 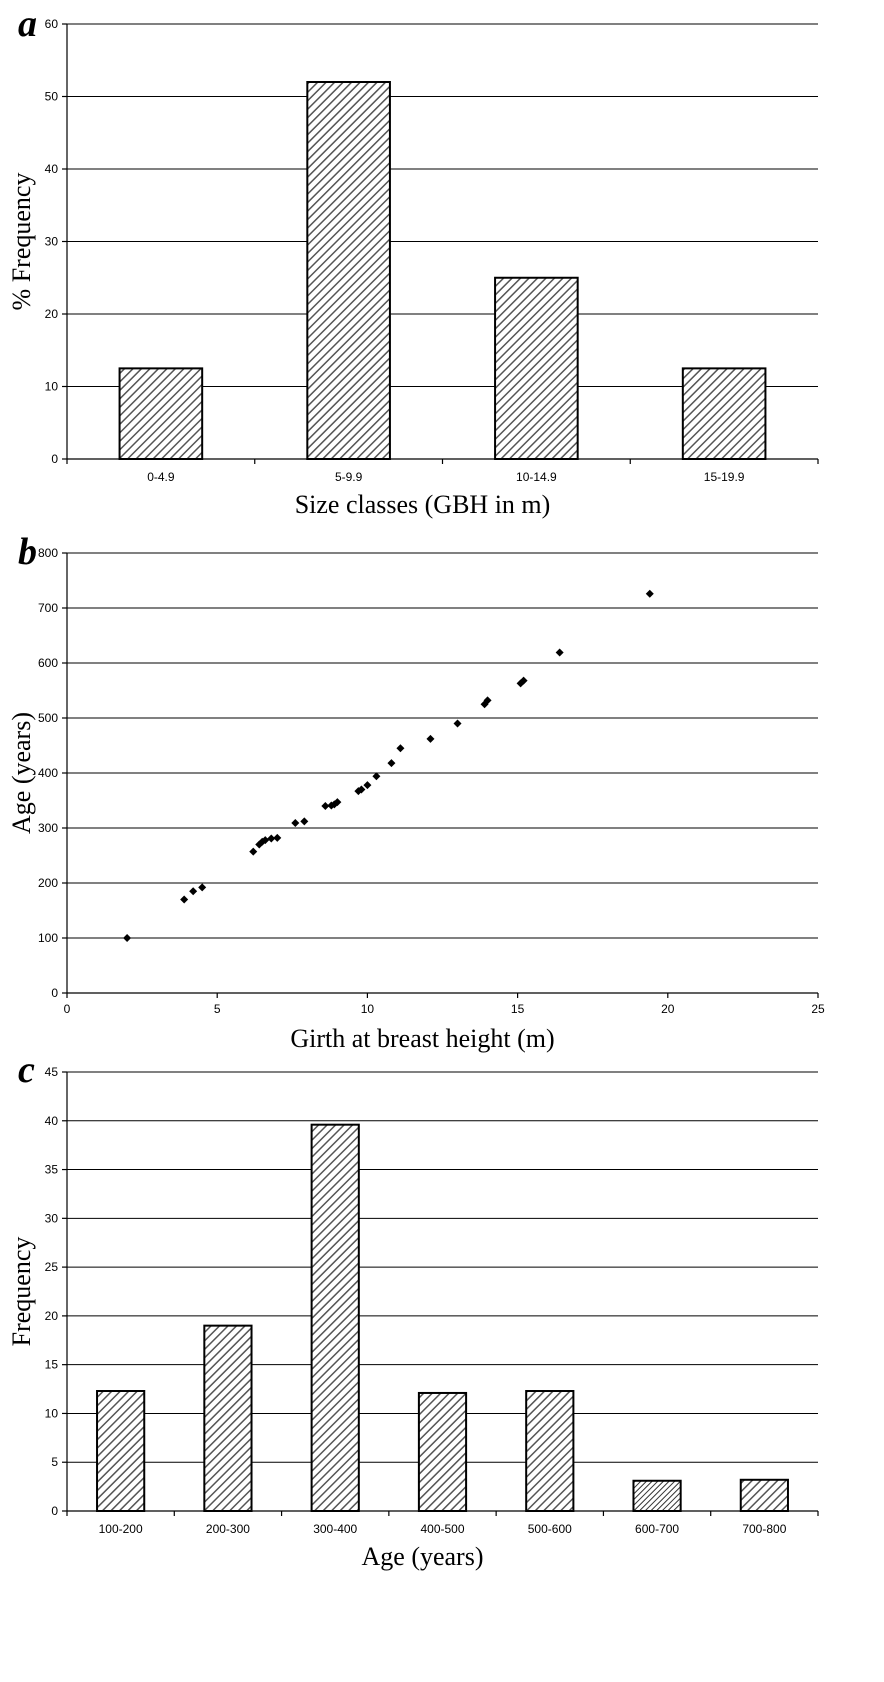 What do you see at coordinates (26, 1070) in the screenshot?
I see `panel-letter: c` at bounding box center [26, 1070].